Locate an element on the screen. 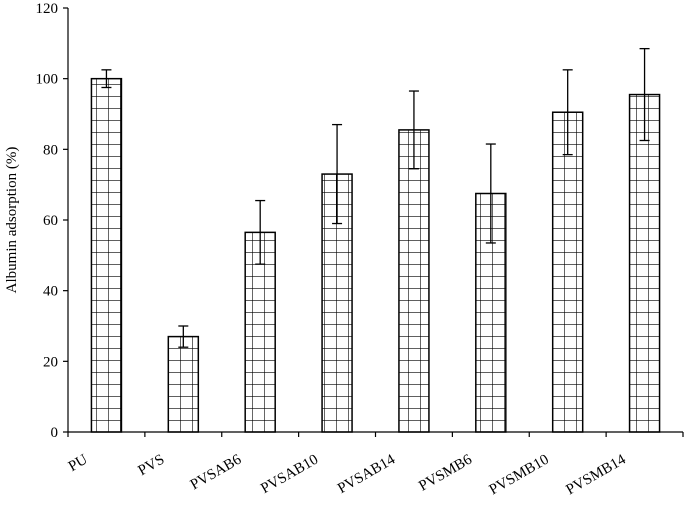  y-tick-label: 80 is located at coordinates (50, 150).